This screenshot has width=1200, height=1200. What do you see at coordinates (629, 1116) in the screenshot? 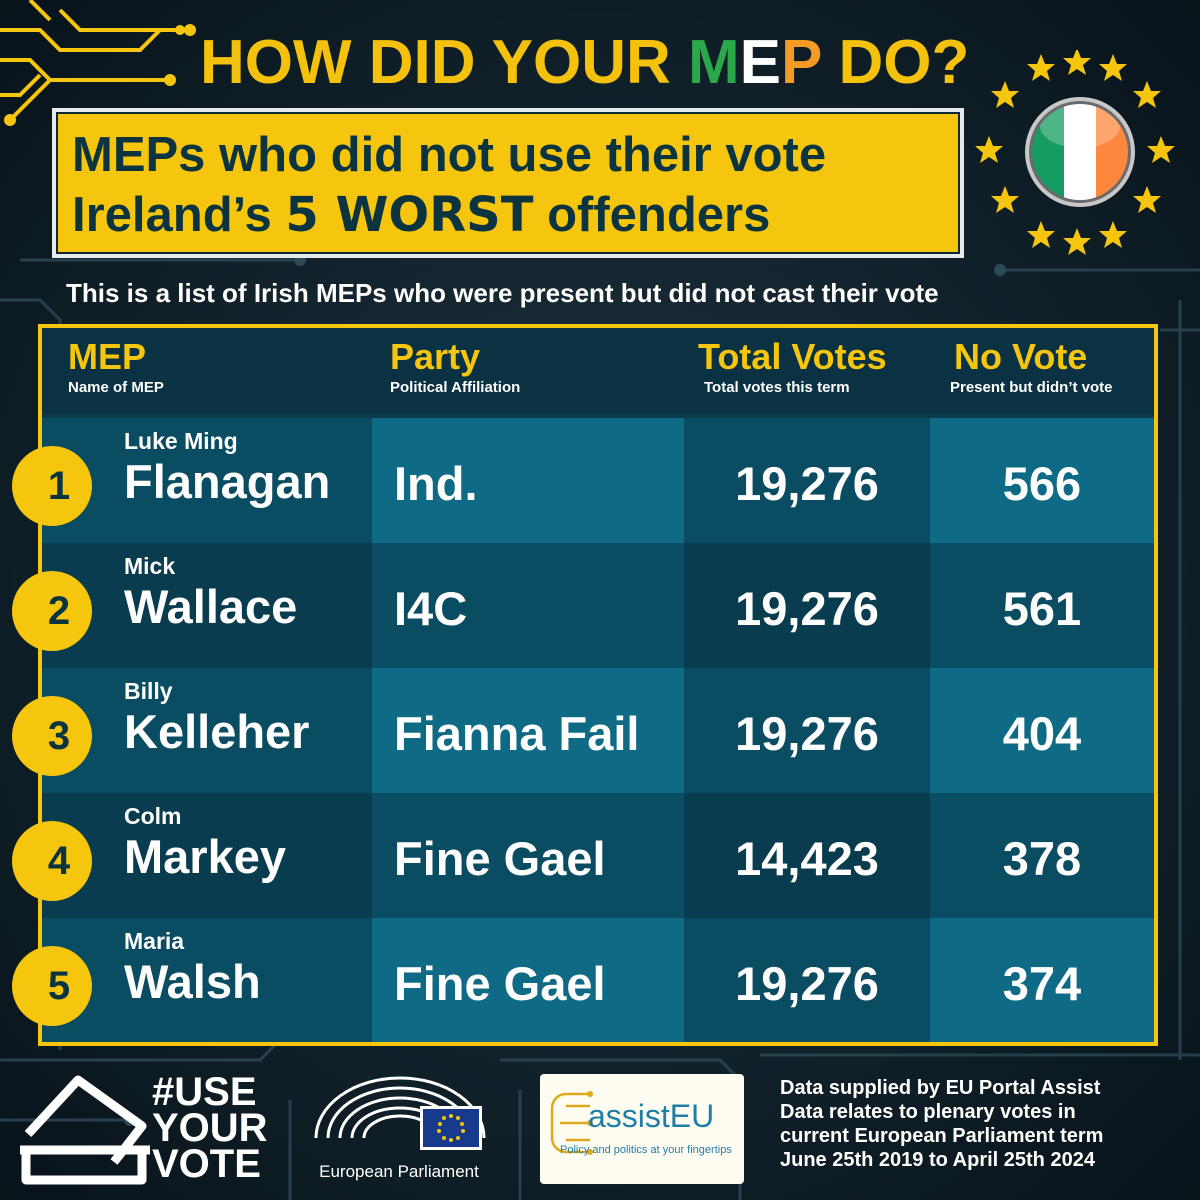
I see `assisteu-wordmark-a: assist` at bounding box center [629, 1116].